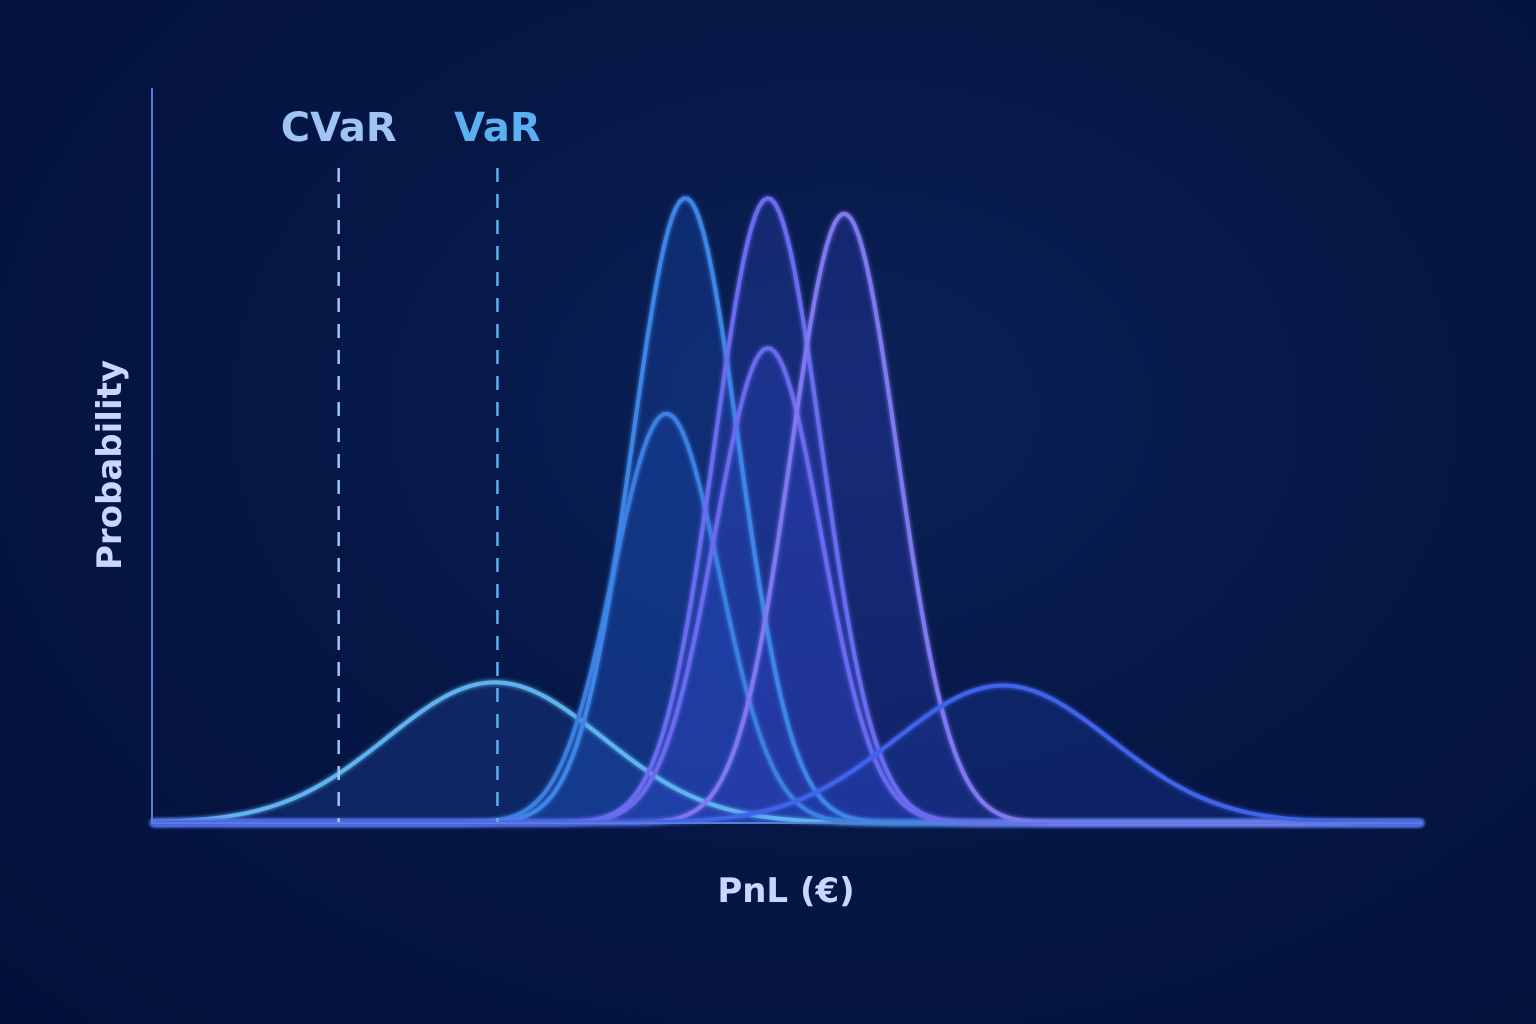 This screenshot has height=1024, width=1536. What do you see at coordinates (785, 891) in the screenshot?
I see `x-axis-title: PnL (€)` at bounding box center [785, 891].